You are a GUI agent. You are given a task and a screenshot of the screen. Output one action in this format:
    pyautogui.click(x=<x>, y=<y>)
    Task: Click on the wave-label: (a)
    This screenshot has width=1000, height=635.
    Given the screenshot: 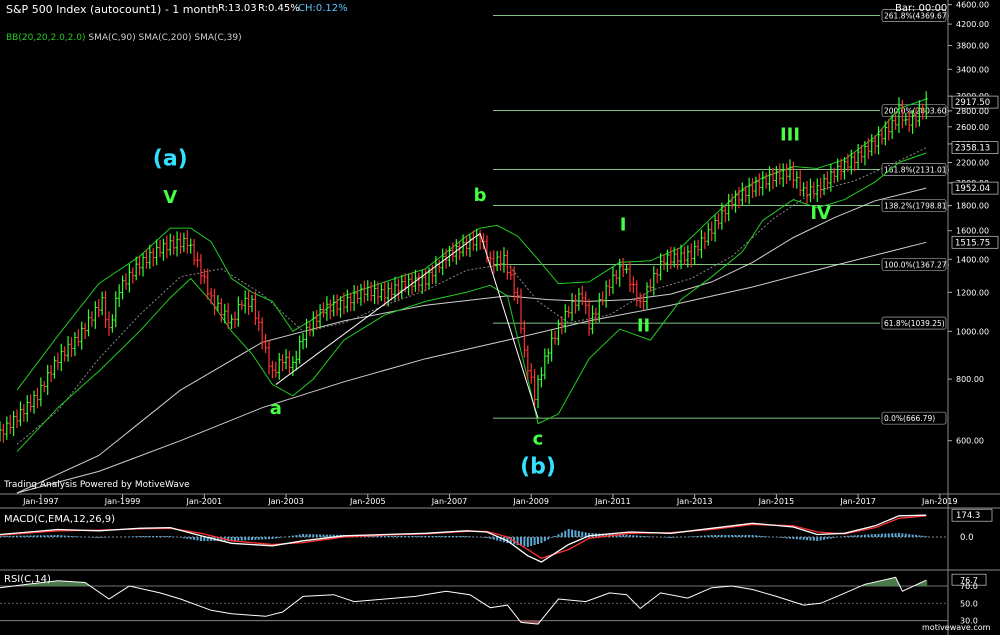 What is the action you would take?
    pyautogui.click(x=170, y=158)
    